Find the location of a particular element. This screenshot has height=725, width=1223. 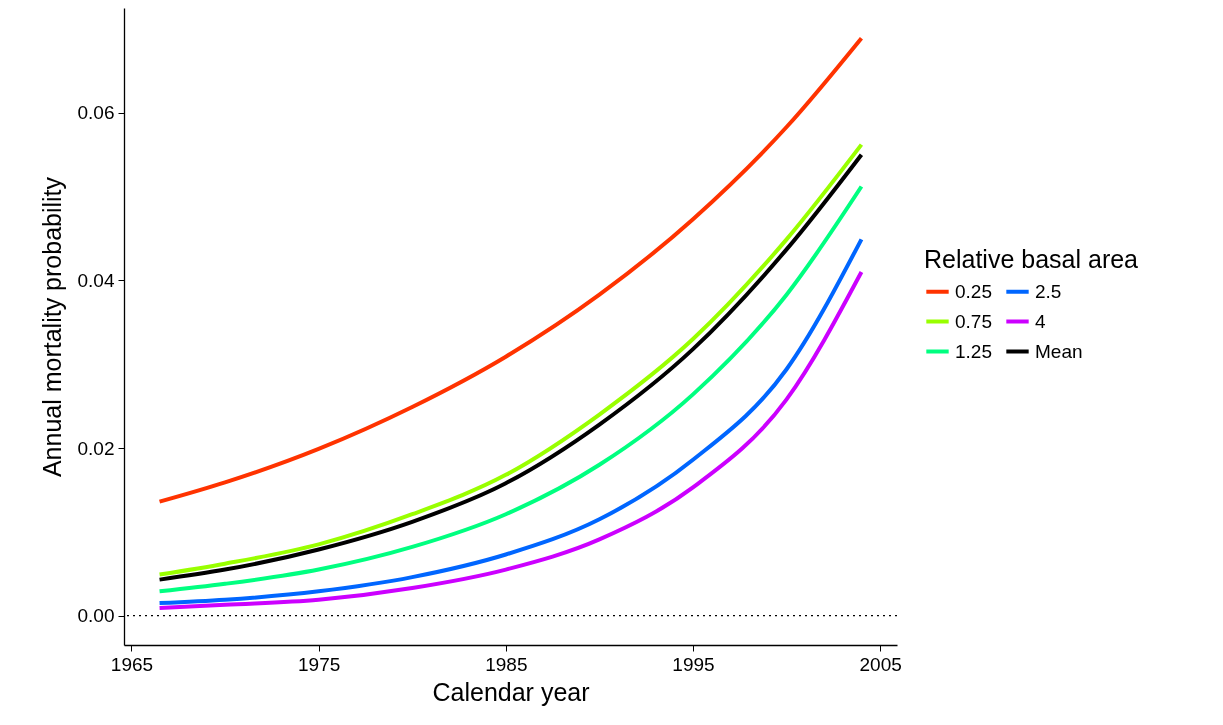

legend-title: Relative basal area is located at coordinates (1031, 259).